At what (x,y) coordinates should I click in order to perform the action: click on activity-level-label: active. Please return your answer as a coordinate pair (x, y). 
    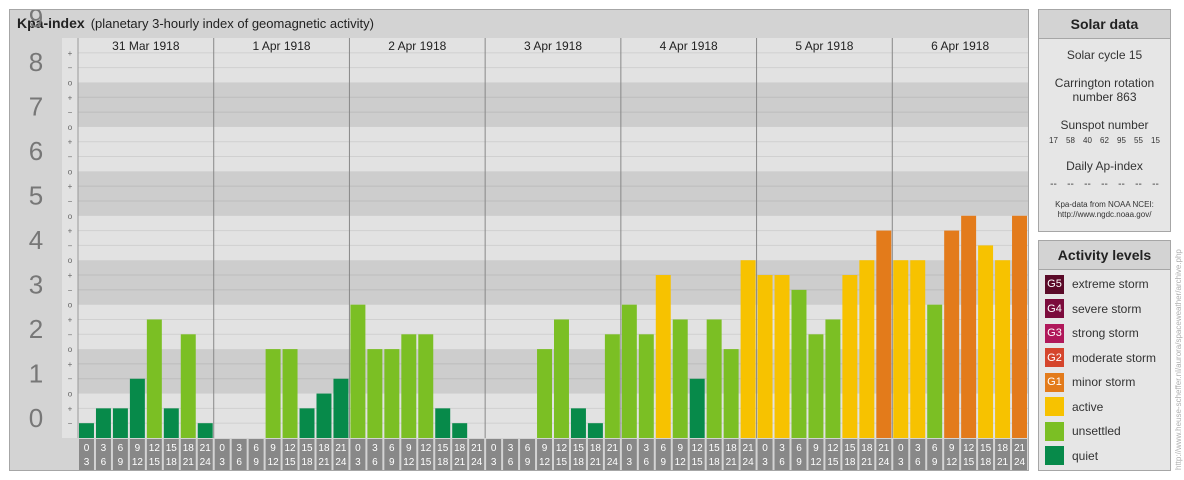
    Looking at the image, I should click on (1088, 406).